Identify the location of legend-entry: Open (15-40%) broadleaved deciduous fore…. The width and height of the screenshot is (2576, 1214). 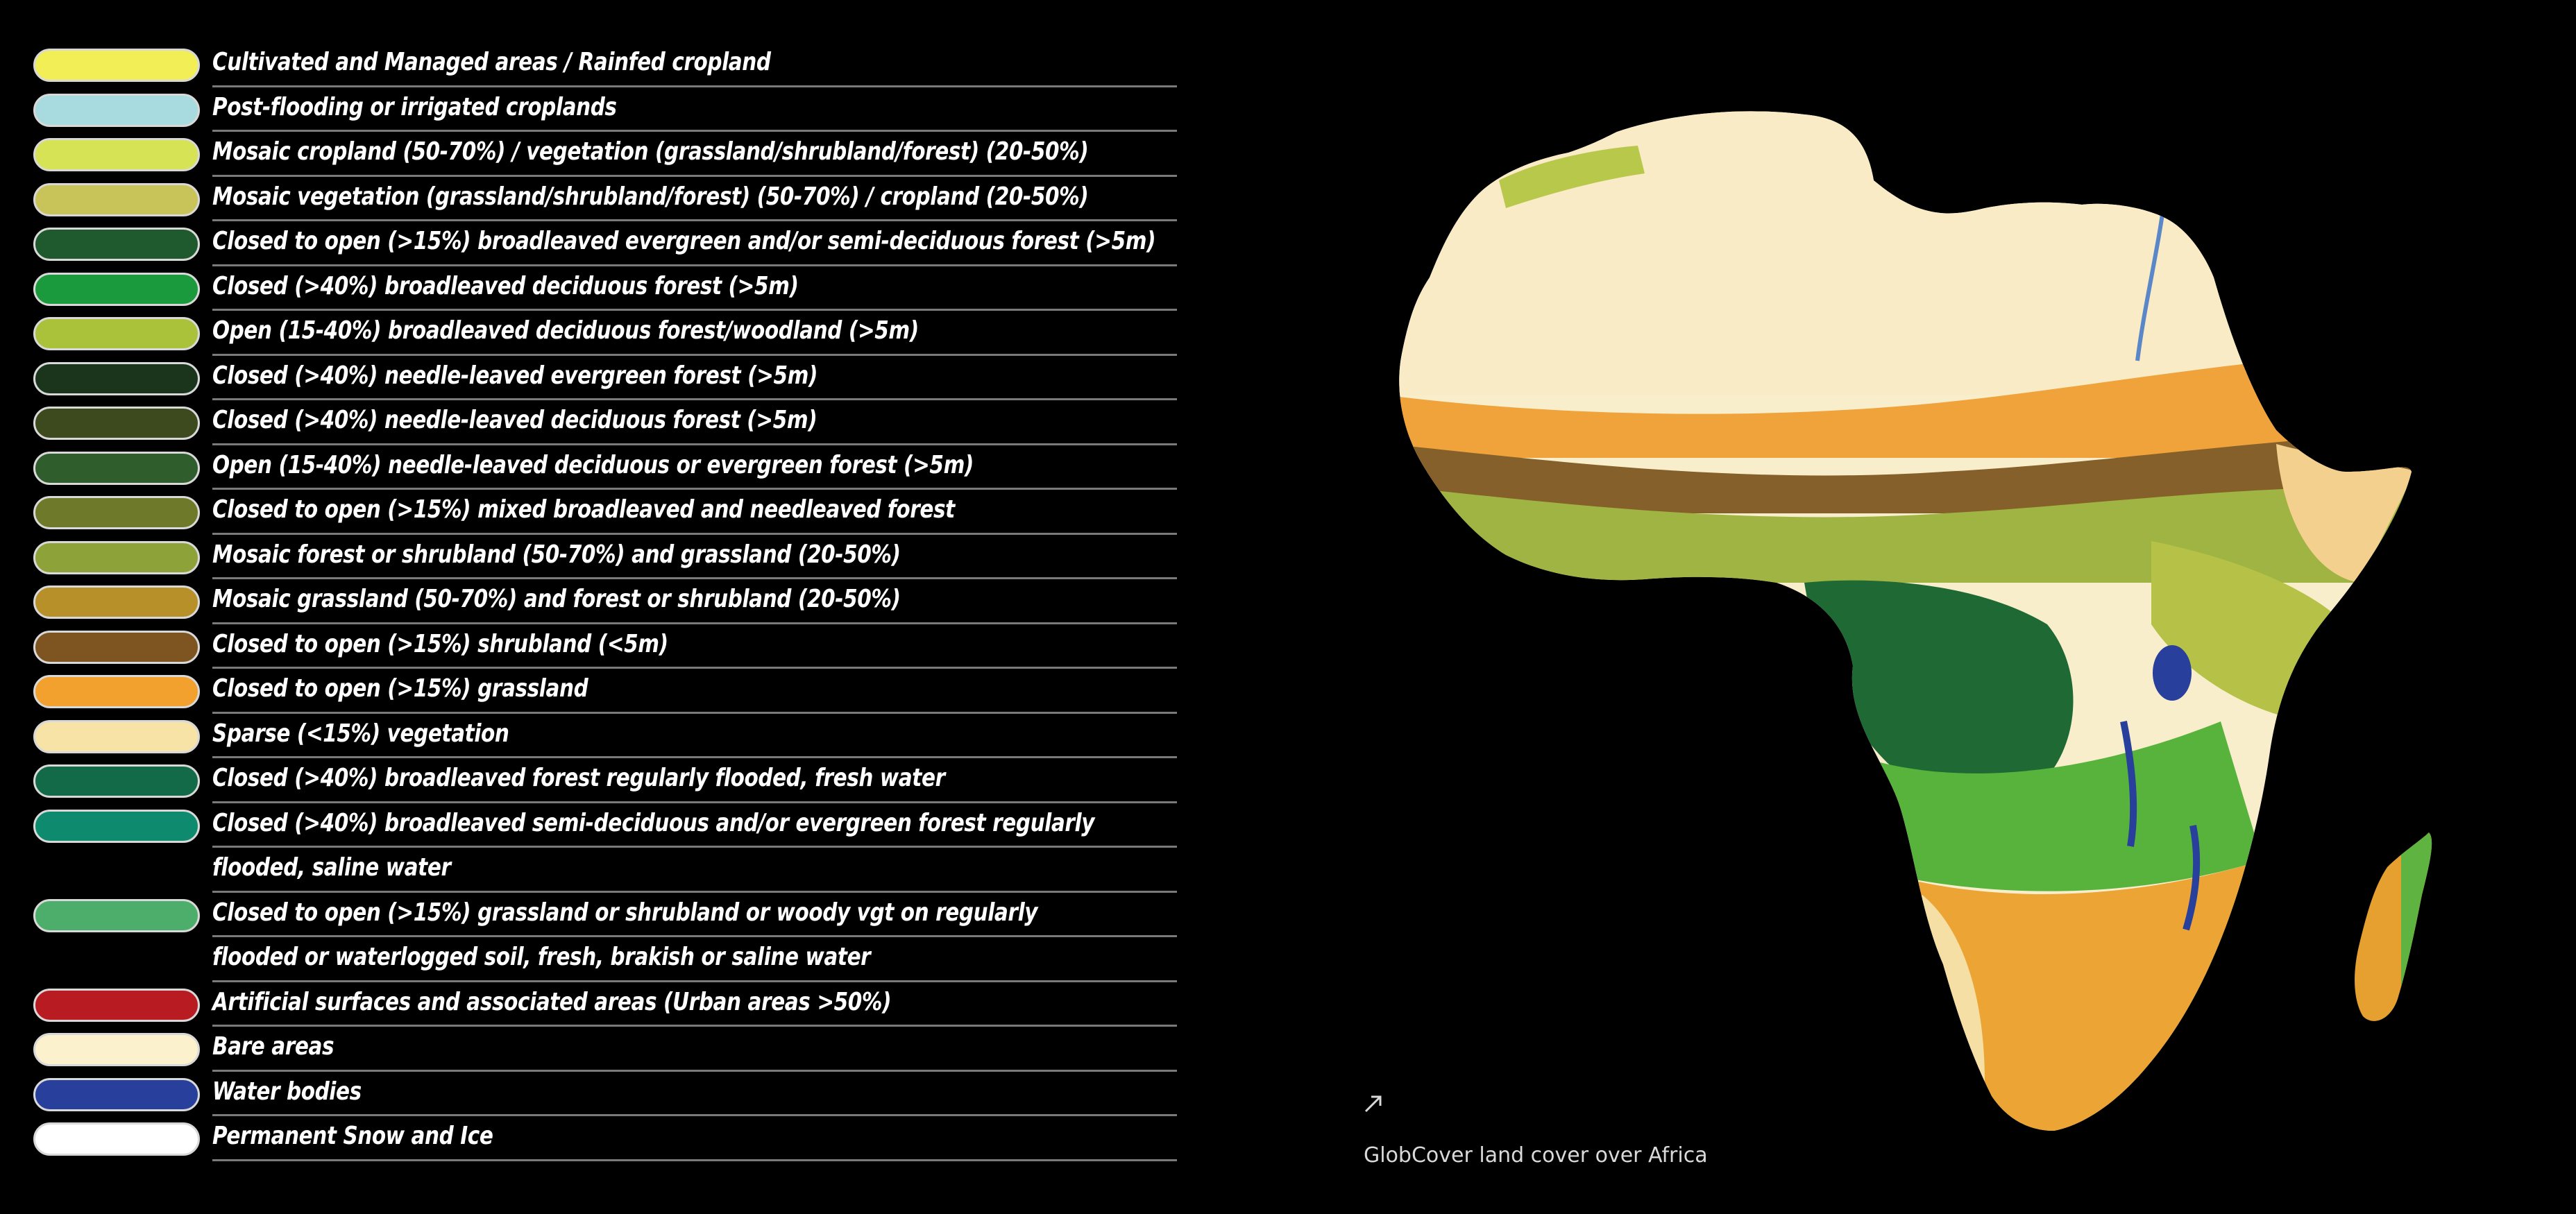
(605, 334).